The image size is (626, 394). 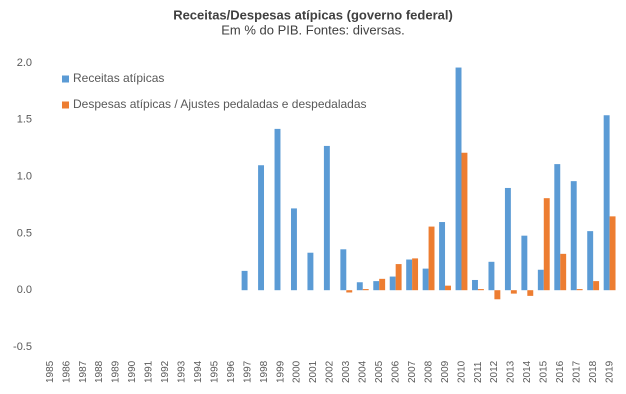 What do you see at coordinates (494, 371) in the screenshot?
I see `x-tick-label: 2012` at bounding box center [494, 371].